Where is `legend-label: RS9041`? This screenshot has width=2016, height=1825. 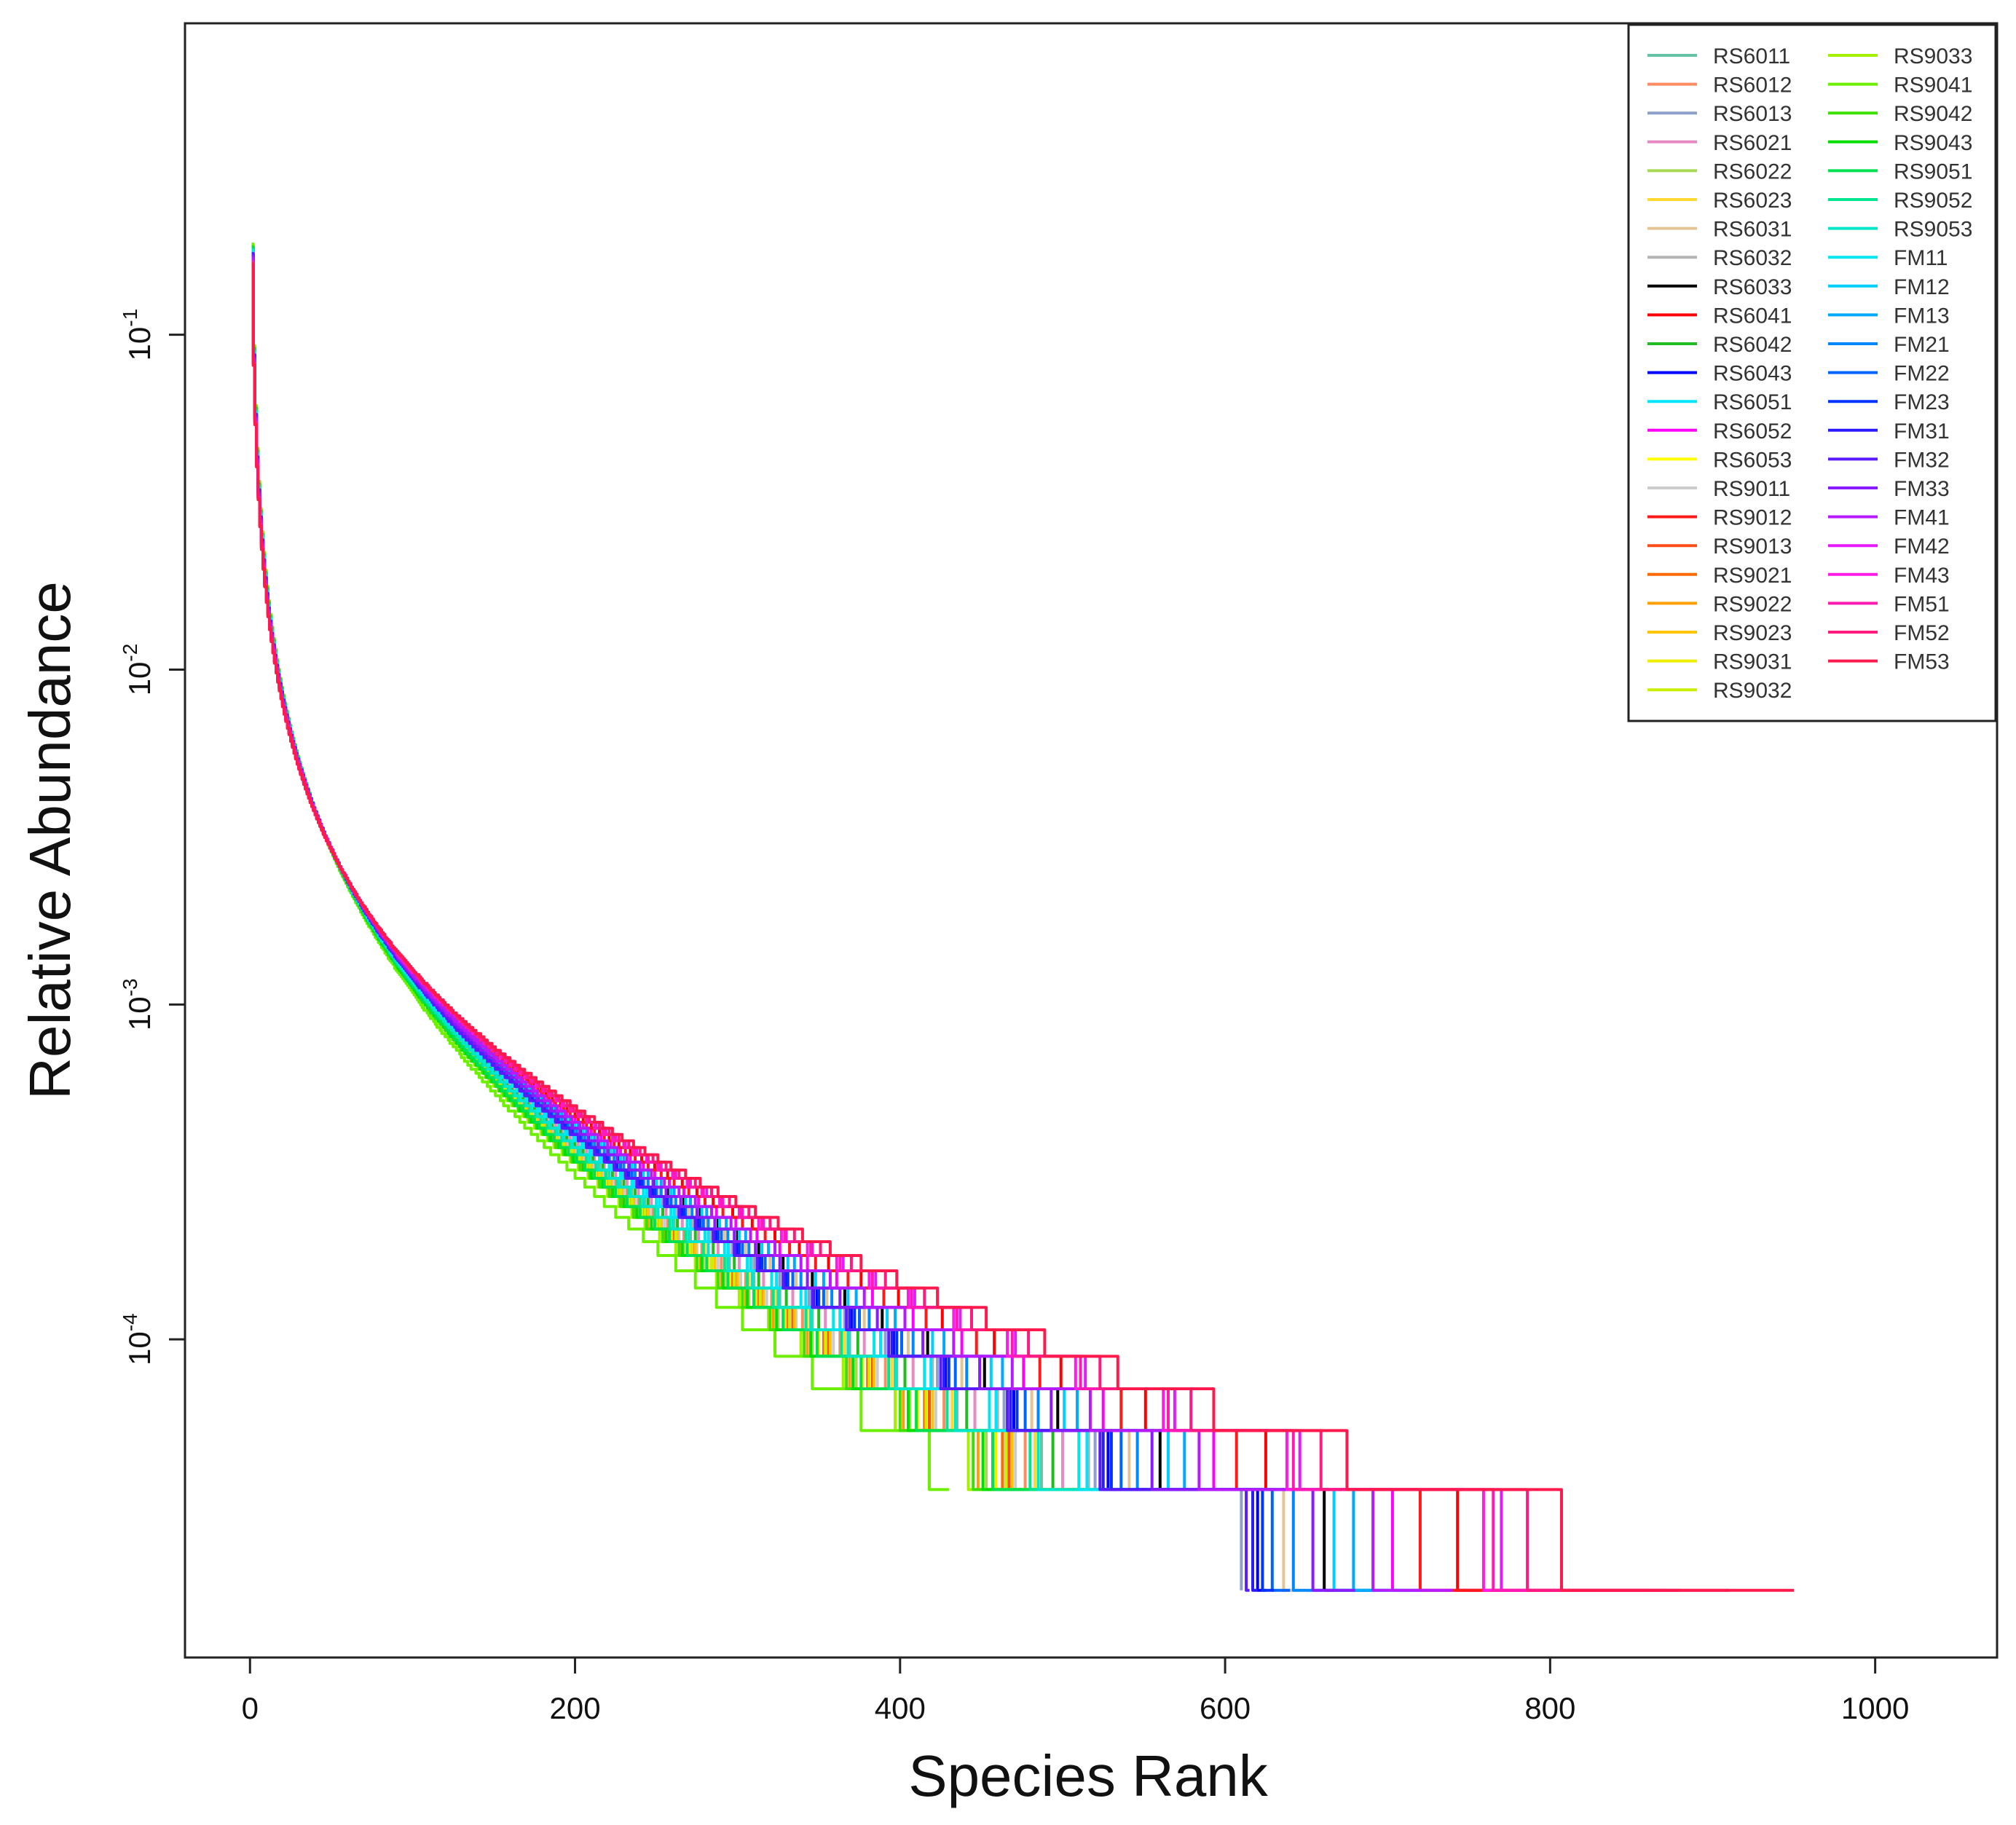 legend-label: RS9041 is located at coordinates (1933, 86).